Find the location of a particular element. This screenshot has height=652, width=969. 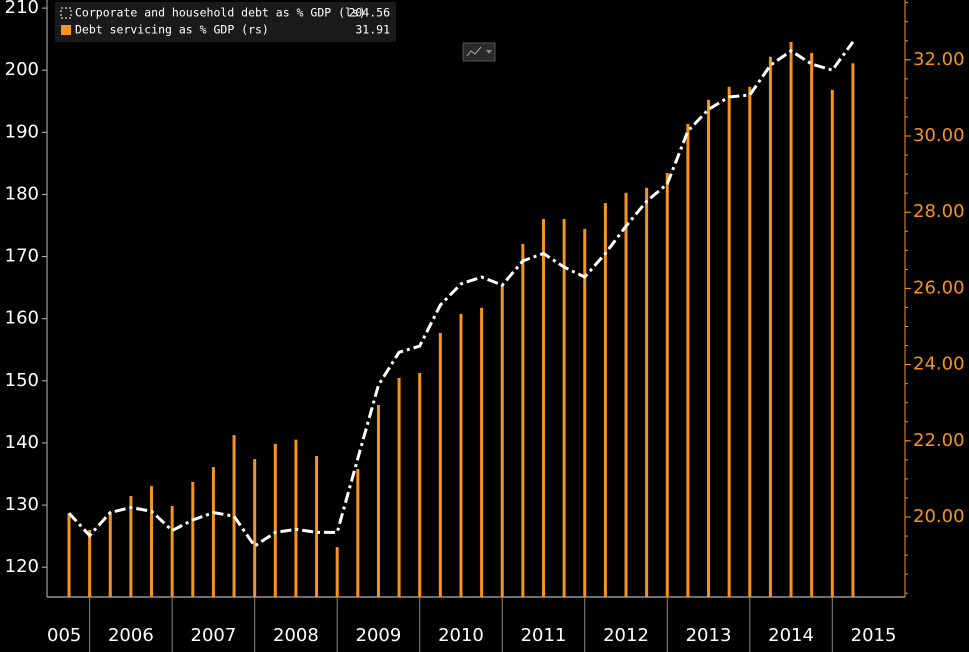

x-tick-label: 2011 is located at coordinates (544, 635).